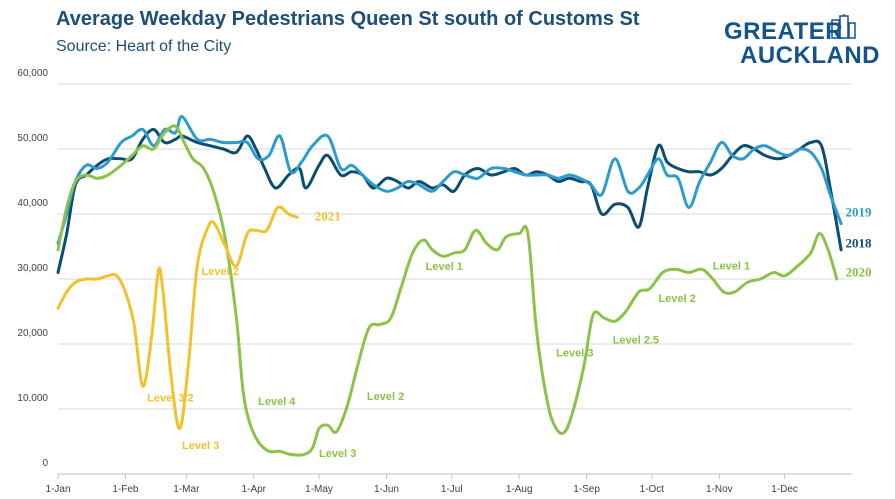  What do you see at coordinates (858, 242) in the screenshot?
I see `series-label-2018: 2018` at bounding box center [858, 242].